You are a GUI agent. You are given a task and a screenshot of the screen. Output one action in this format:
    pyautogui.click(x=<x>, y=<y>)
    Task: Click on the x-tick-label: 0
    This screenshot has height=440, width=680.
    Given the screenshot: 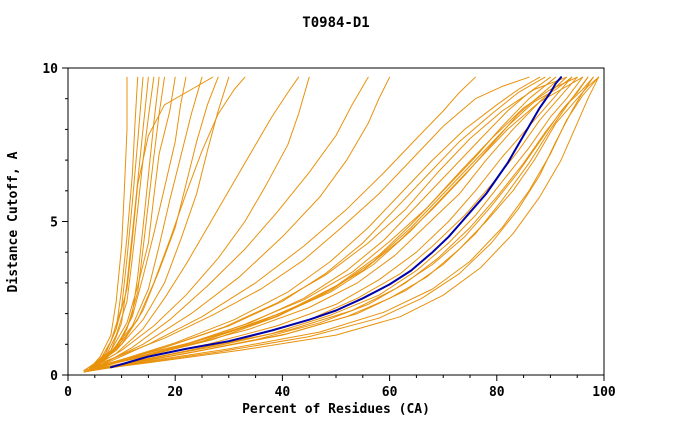 What is the action you would take?
    pyautogui.click(x=68, y=392)
    